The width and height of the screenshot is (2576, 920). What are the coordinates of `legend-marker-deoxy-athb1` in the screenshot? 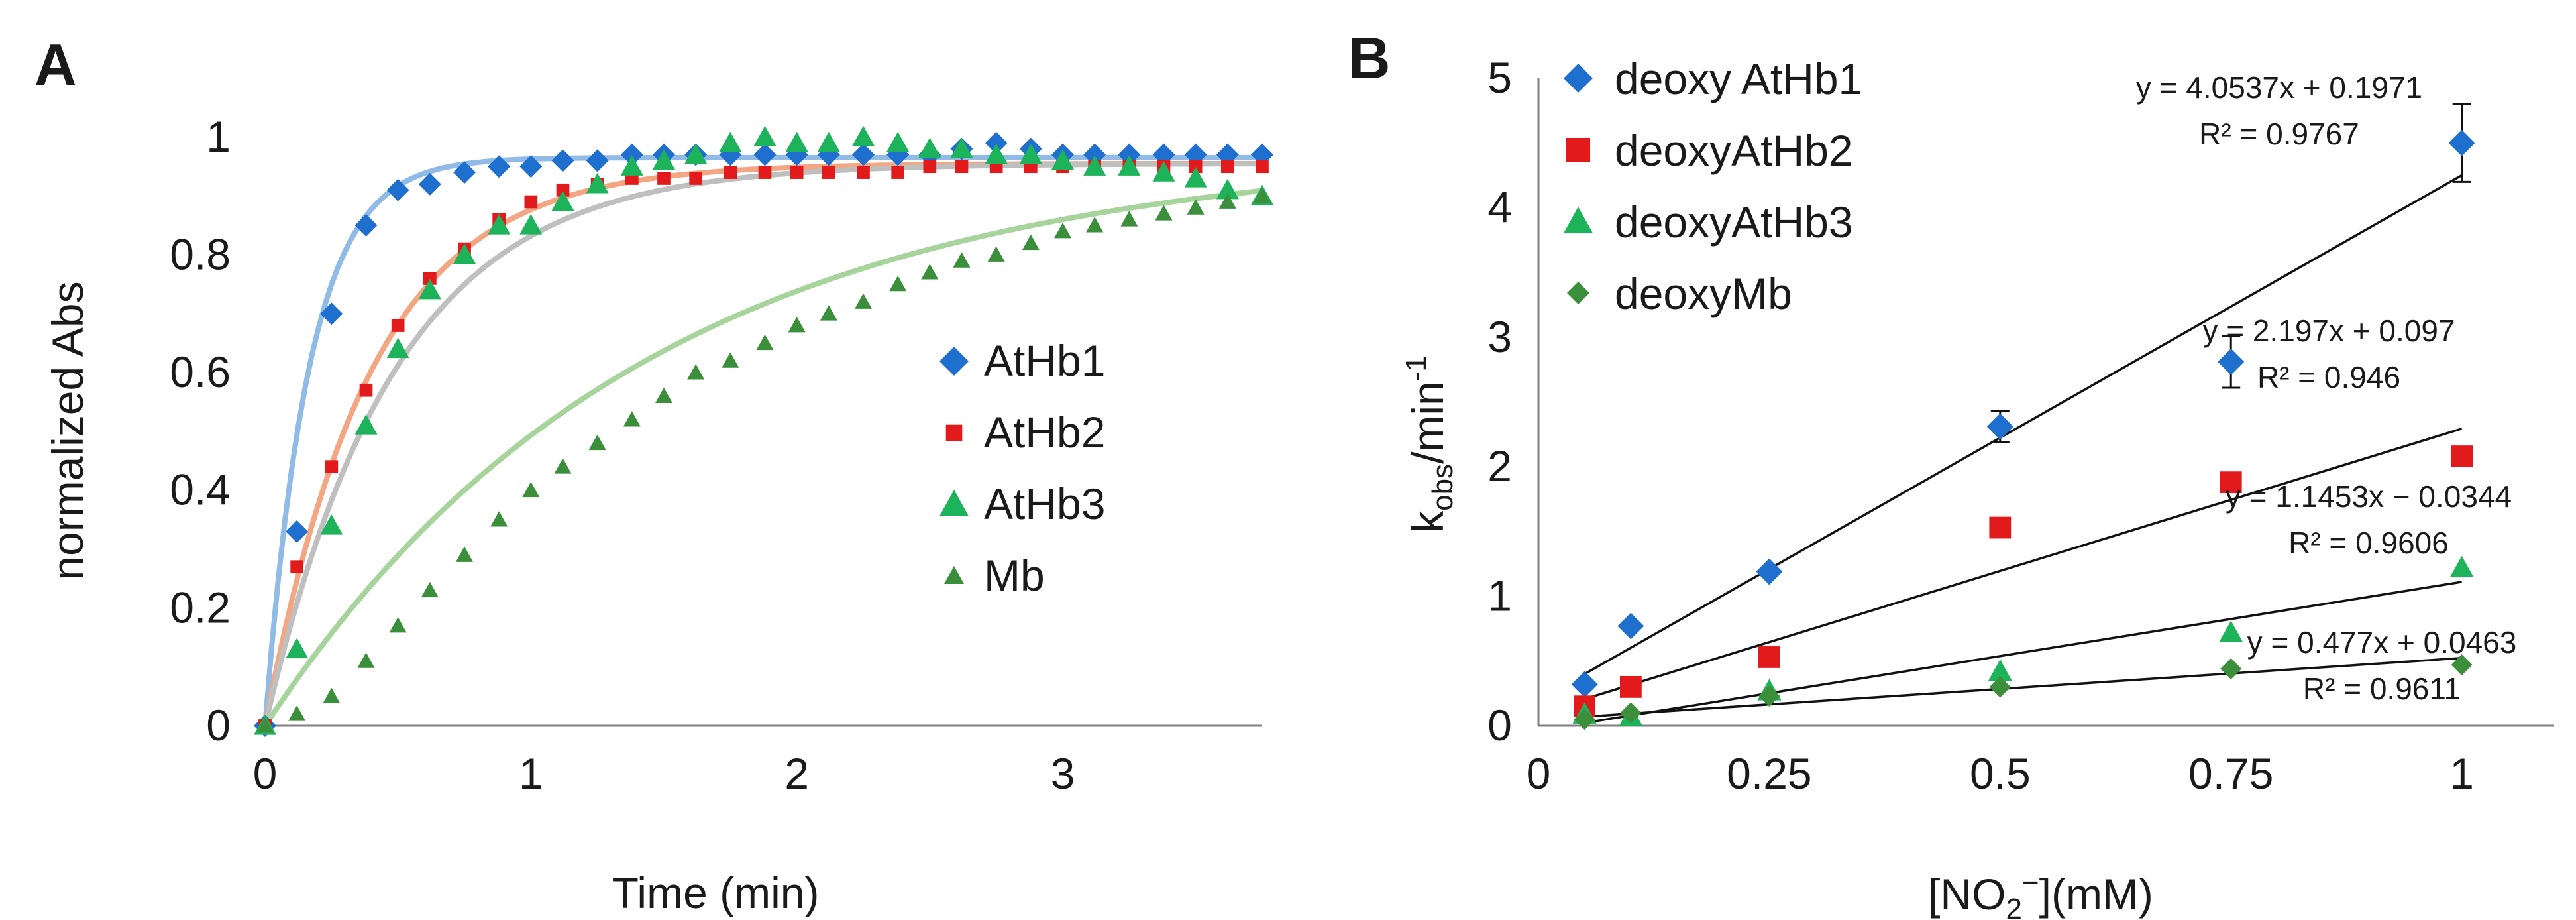 It's located at (1578, 78).